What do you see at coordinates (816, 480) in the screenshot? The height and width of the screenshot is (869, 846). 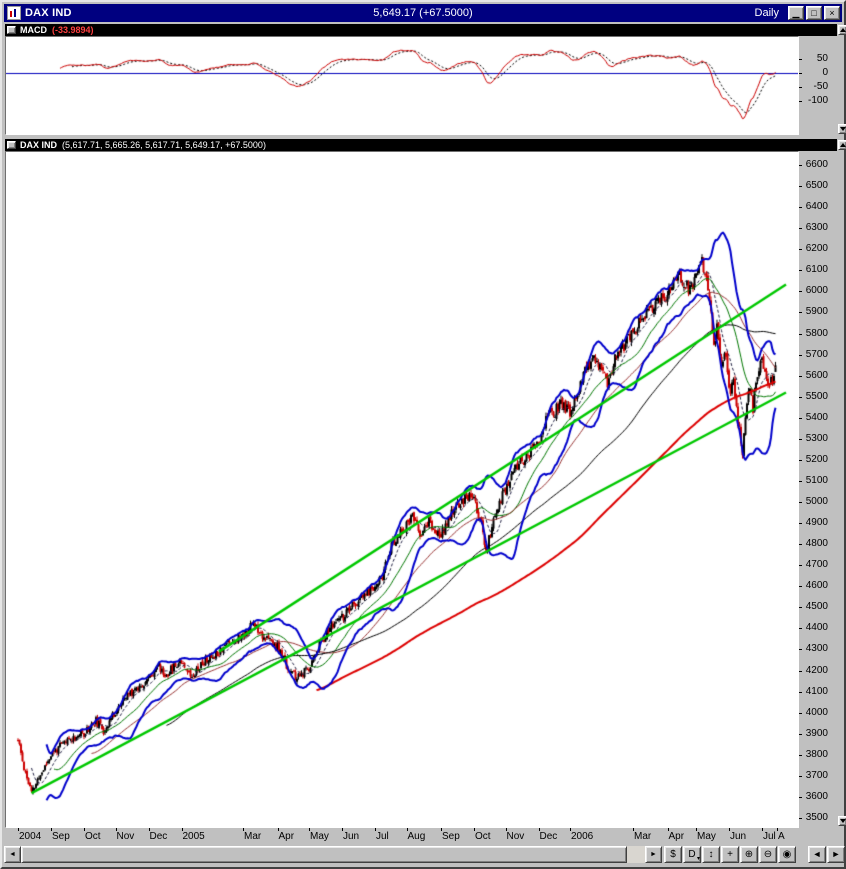 I see `price-axis-label: 5100` at bounding box center [816, 480].